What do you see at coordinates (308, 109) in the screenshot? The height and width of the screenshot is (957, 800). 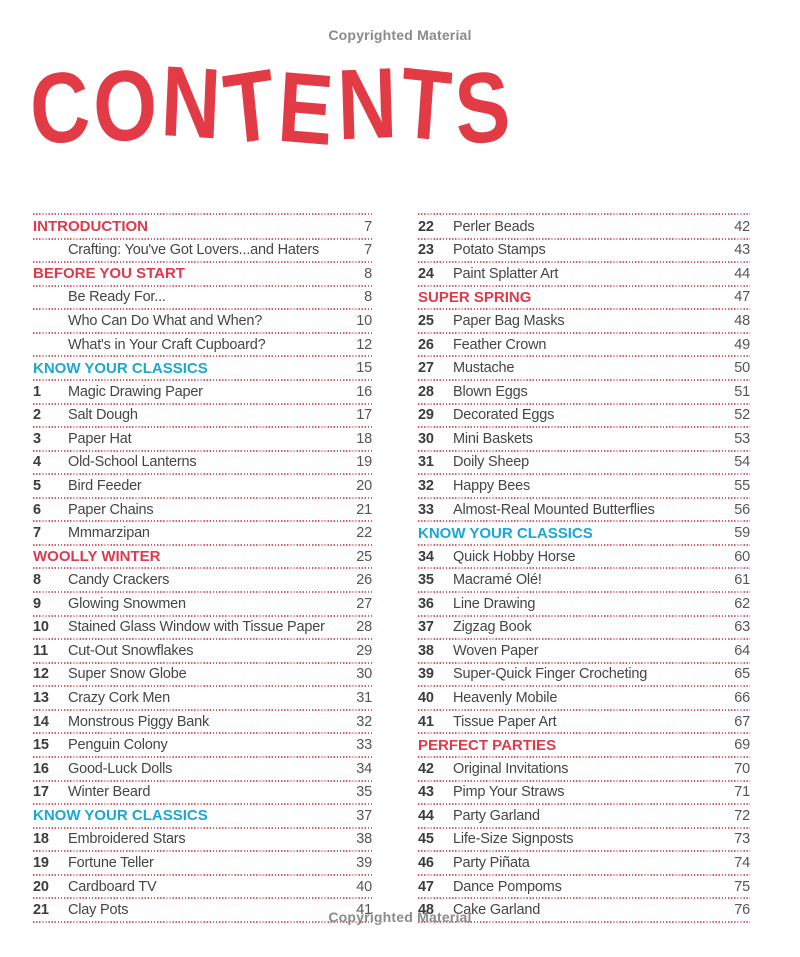 I see `title-letter: E` at bounding box center [308, 109].